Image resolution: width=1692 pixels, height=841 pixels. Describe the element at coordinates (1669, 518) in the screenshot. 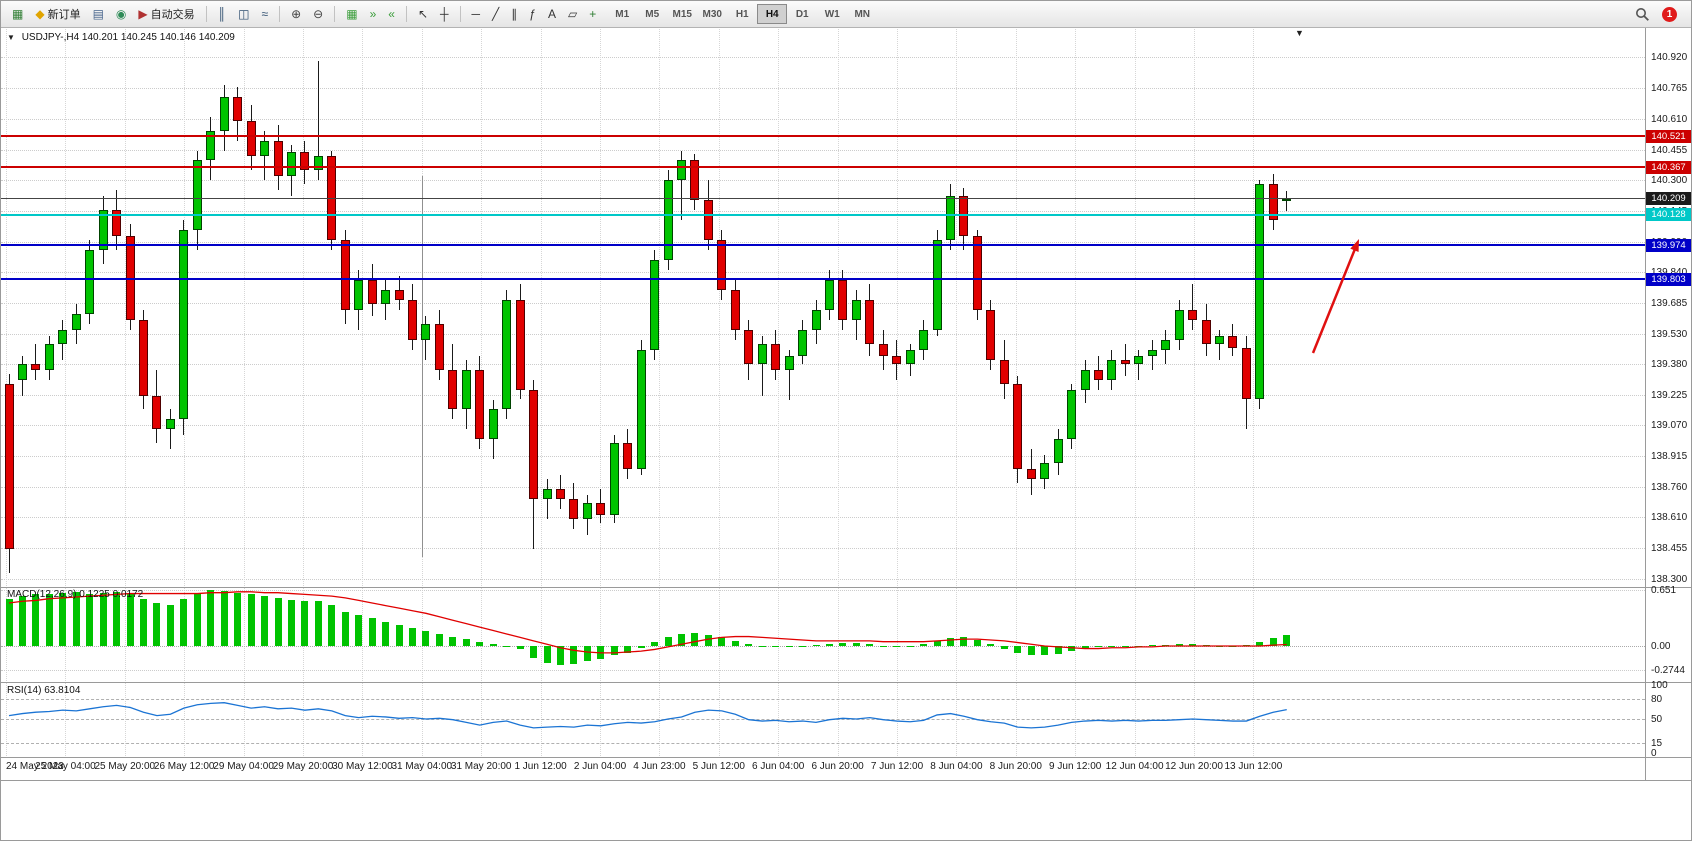

I see `price-scale-label: 138.610` at that location.